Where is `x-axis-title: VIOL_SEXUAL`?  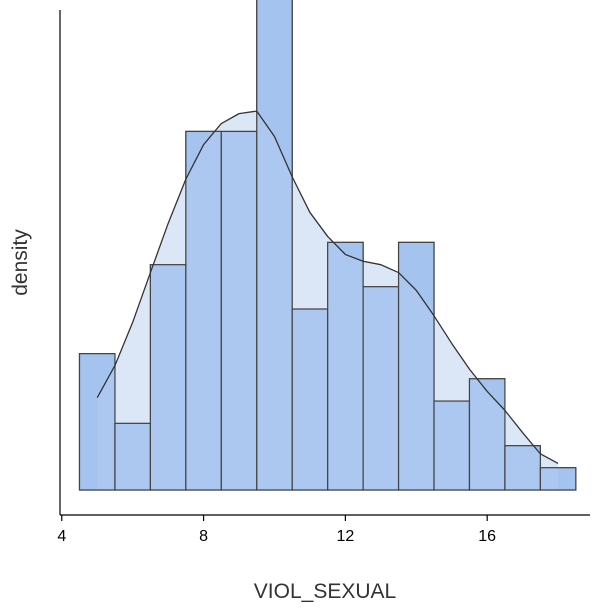 x-axis-title: VIOL_SEXUAL is located at coordinates (325, 591).